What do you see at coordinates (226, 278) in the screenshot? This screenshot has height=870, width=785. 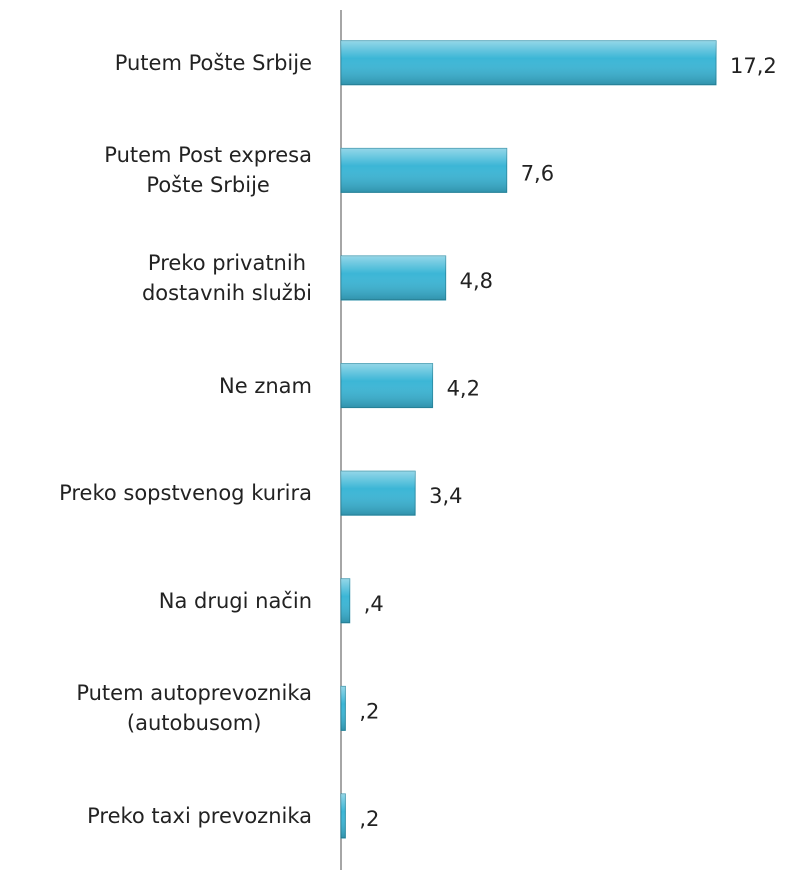 I see `category-label: Preko privatnih dostavnih službi` at bounding box center [226, 278].